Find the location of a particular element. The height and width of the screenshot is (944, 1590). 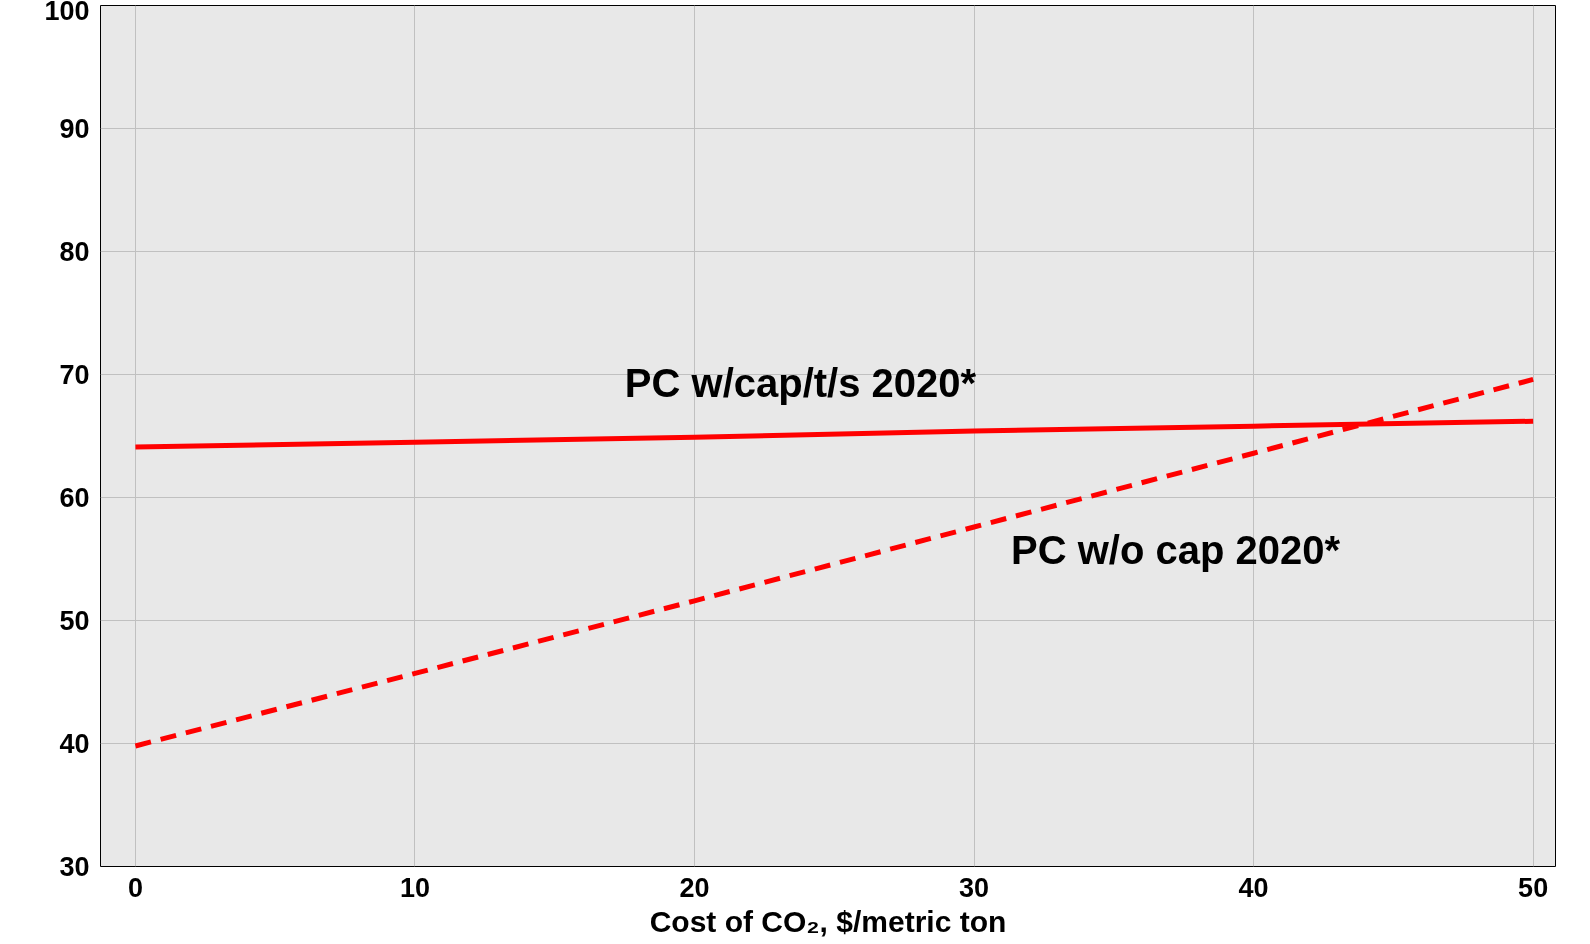

x-tick-label: 10 is located at coordinates (415, 887).